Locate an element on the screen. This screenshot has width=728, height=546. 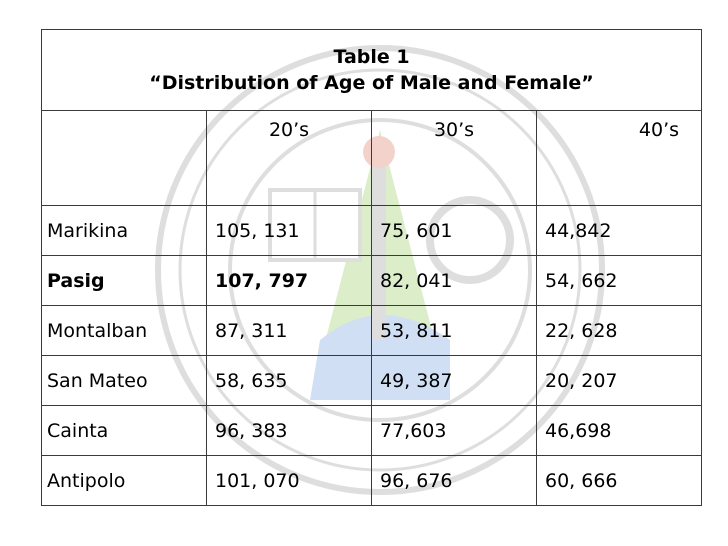
cell-value: 87, 311 is located at coordinates (289, 330).